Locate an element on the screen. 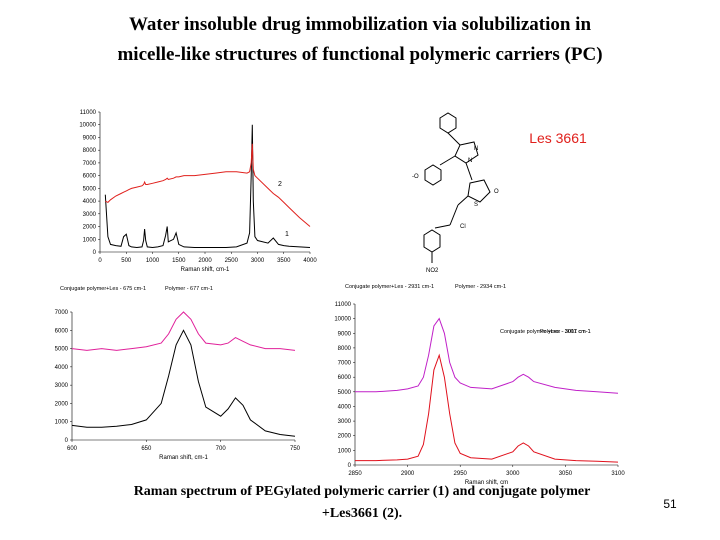  compound-label: Les 3661 is located at coordinates (558, 138).